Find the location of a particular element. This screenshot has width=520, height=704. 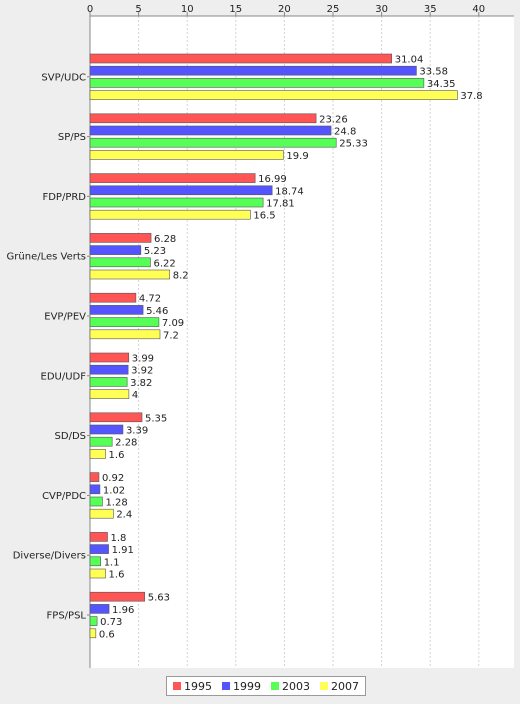

legend-item-1995: 1995 is located at coordinates (192, 686).